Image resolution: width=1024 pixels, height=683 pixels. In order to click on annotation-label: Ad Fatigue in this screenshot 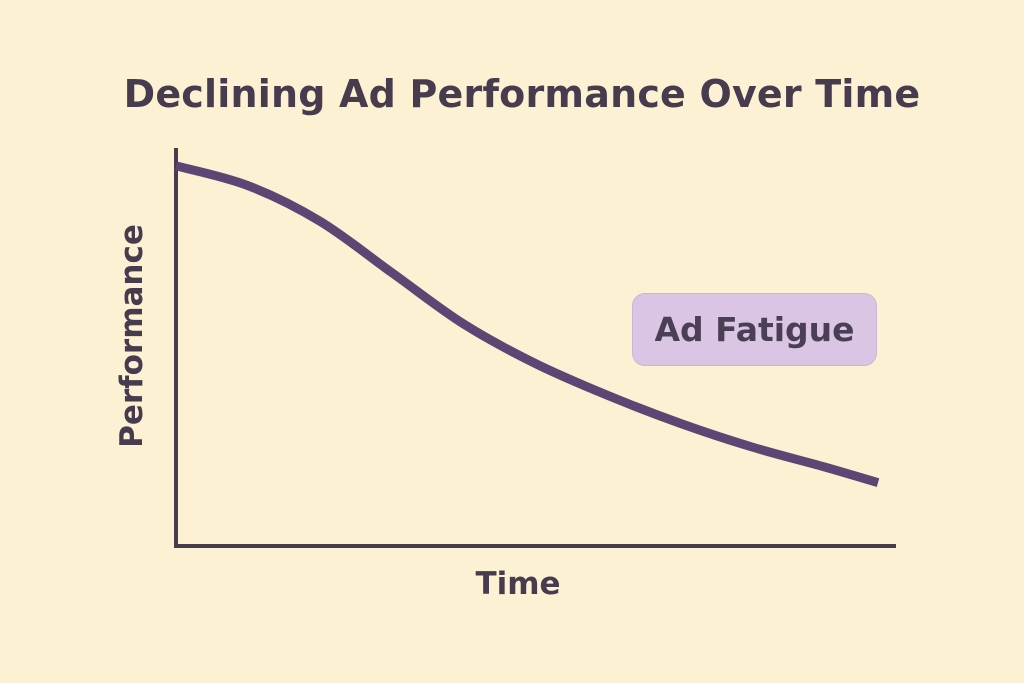, I will do `click(754, 329)`.